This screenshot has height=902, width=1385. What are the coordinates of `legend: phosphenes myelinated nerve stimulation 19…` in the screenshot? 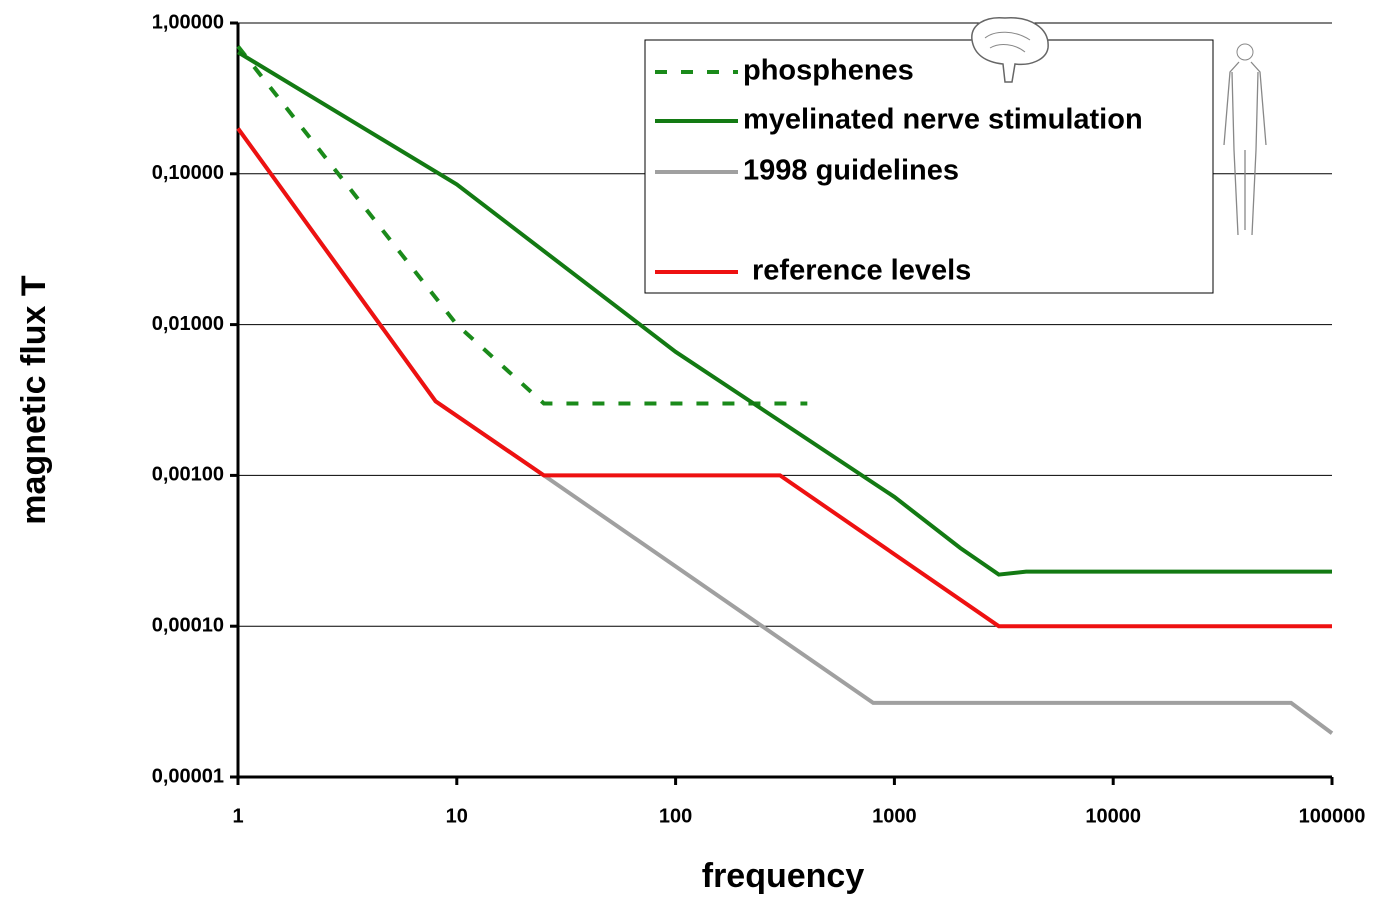 It's located at (929, 166).